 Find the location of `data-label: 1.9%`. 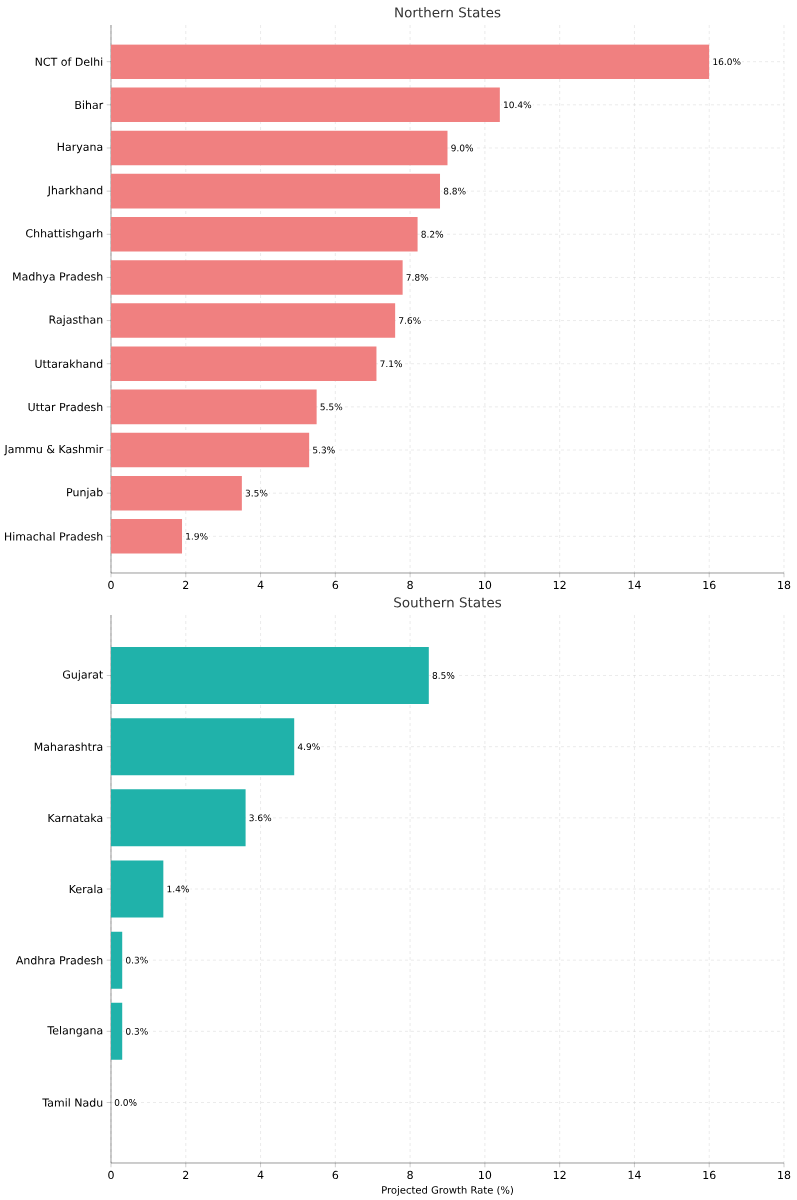

data-label: 1.9% is located at coordinates (197, 536).